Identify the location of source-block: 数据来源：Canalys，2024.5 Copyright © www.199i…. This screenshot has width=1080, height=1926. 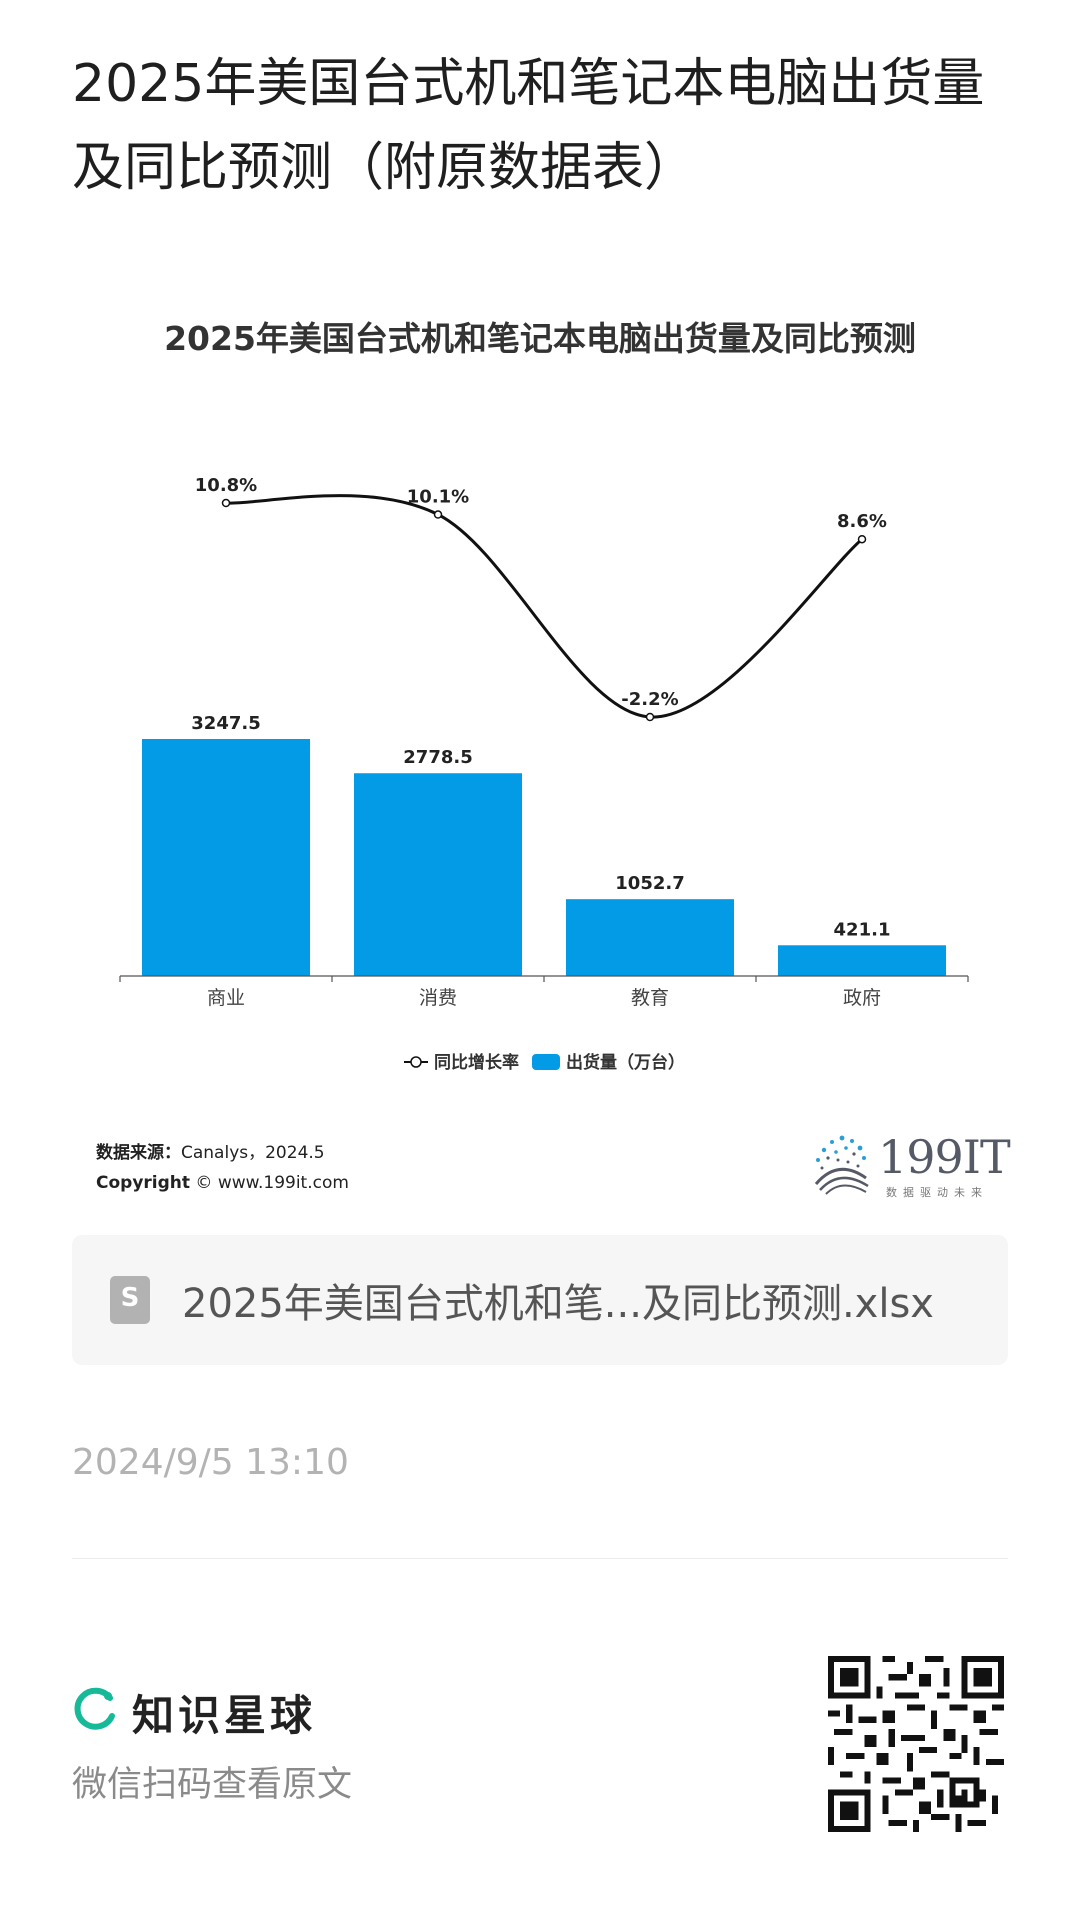
(222, 1168).